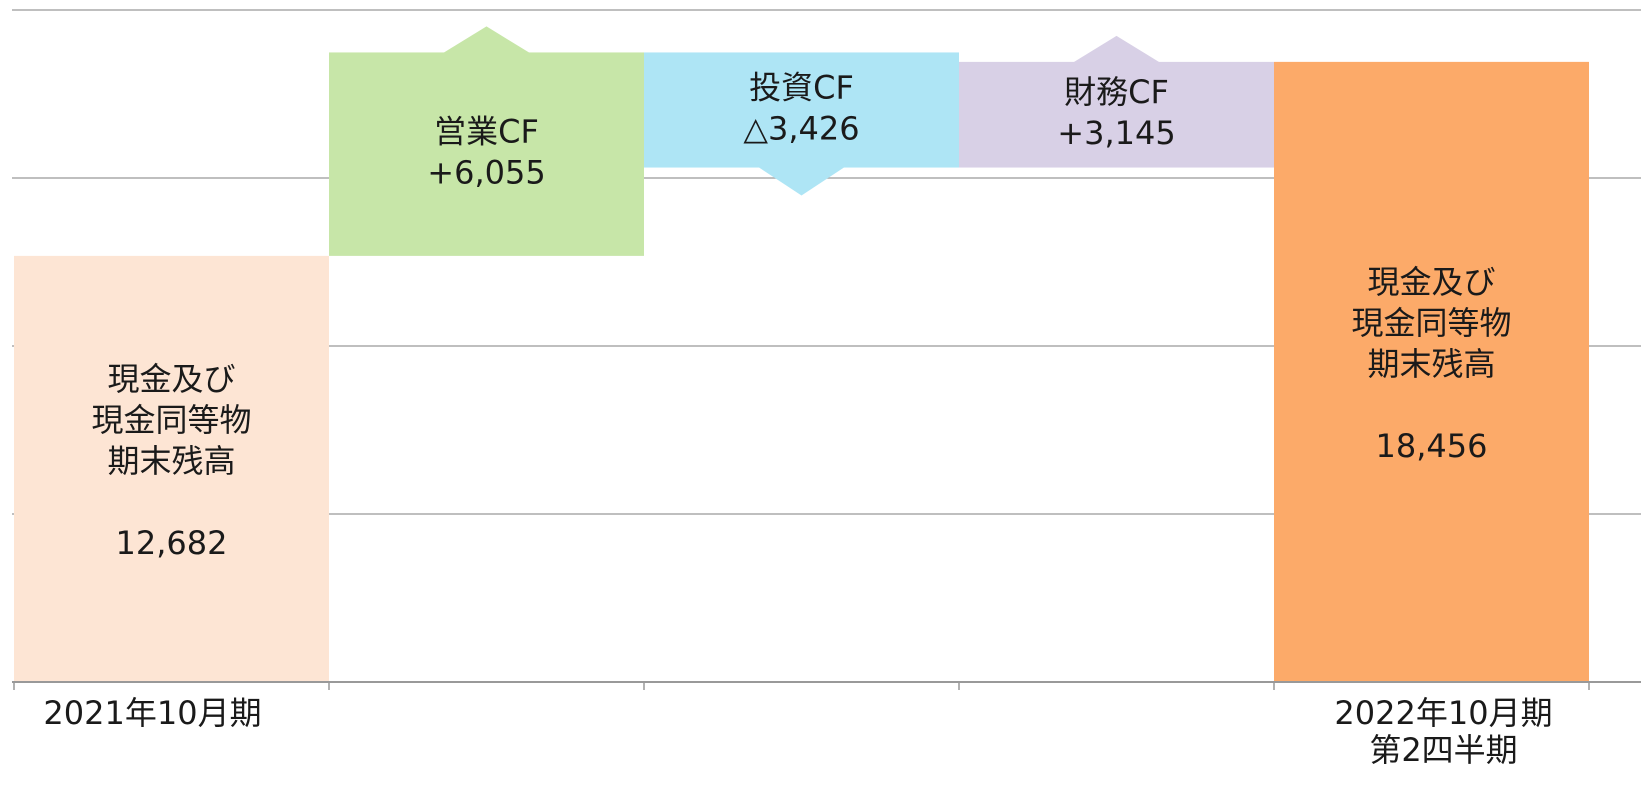 This screenshot has height=803, width=1641. What do you see at coordinates (486, 132) in the screenshot?
I see `bar-label: 営業CF` at bounding box center [486, 132].